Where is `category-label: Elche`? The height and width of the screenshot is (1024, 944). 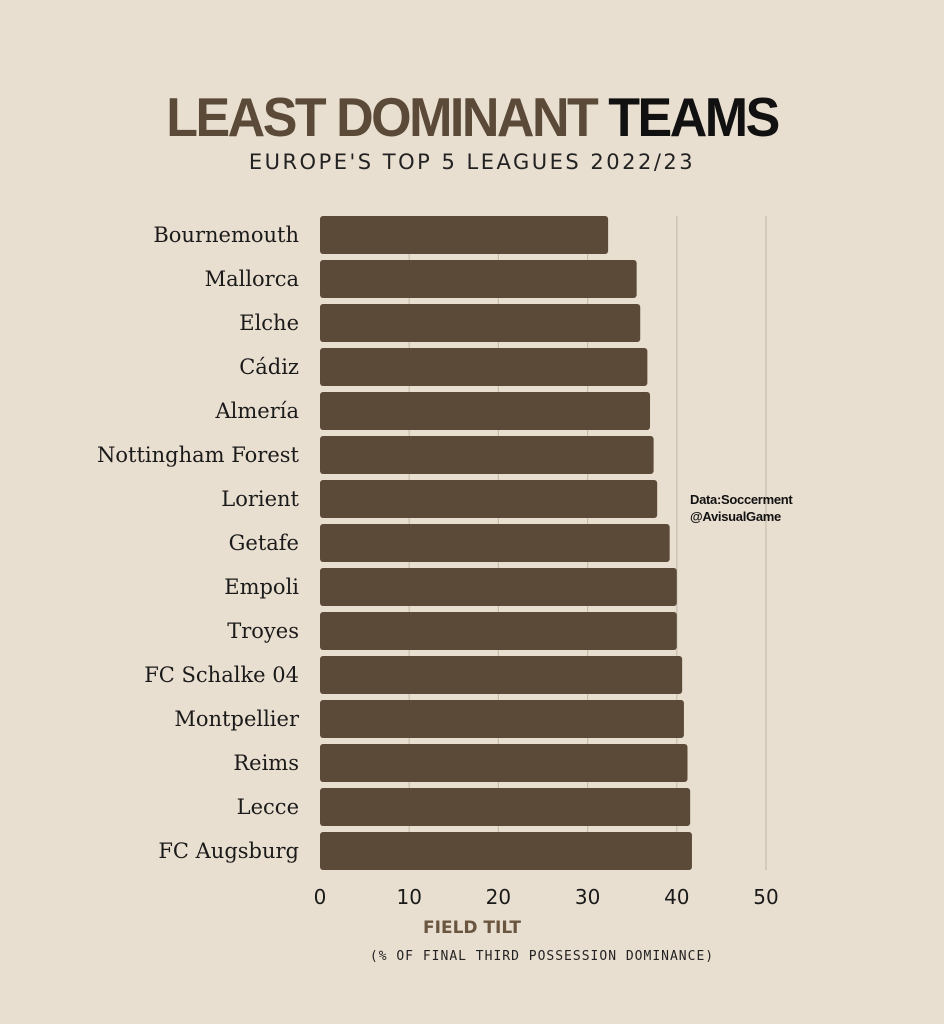
category-label: Elche is located at coordinates (269, 323).